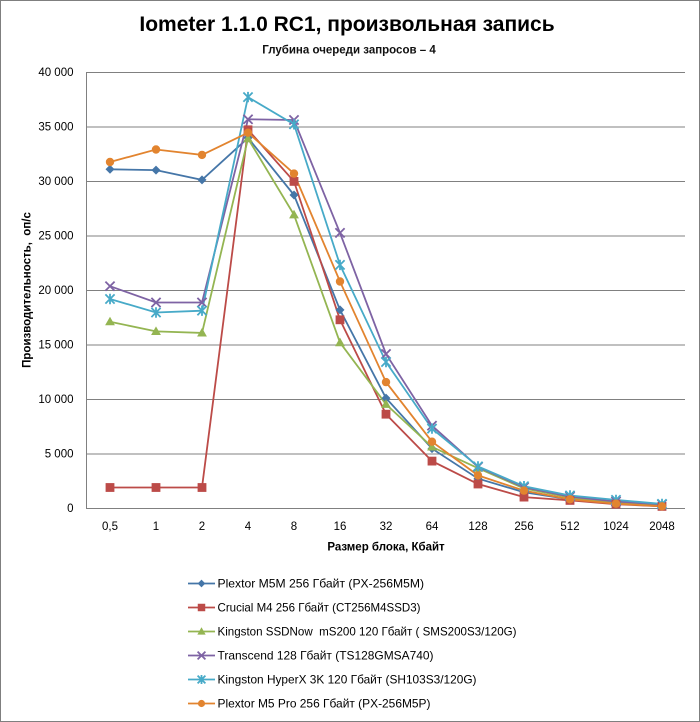 This screenshot has width=700, height=722. What do you see at coordinates (28, 290) in the screenshot?
I see `svg-text: Производительность, оп/с` at bounding box center [28, 290].